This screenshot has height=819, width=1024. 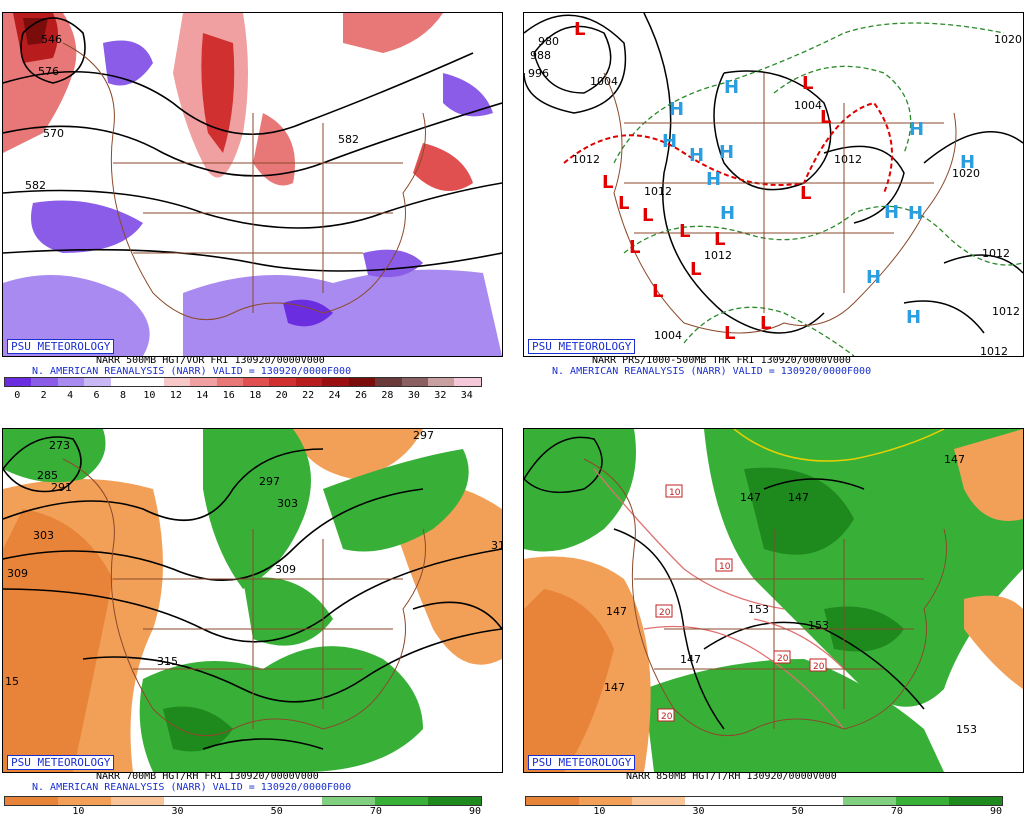 I want to click on isobar-label: 1020, so click(x=966, y=173).